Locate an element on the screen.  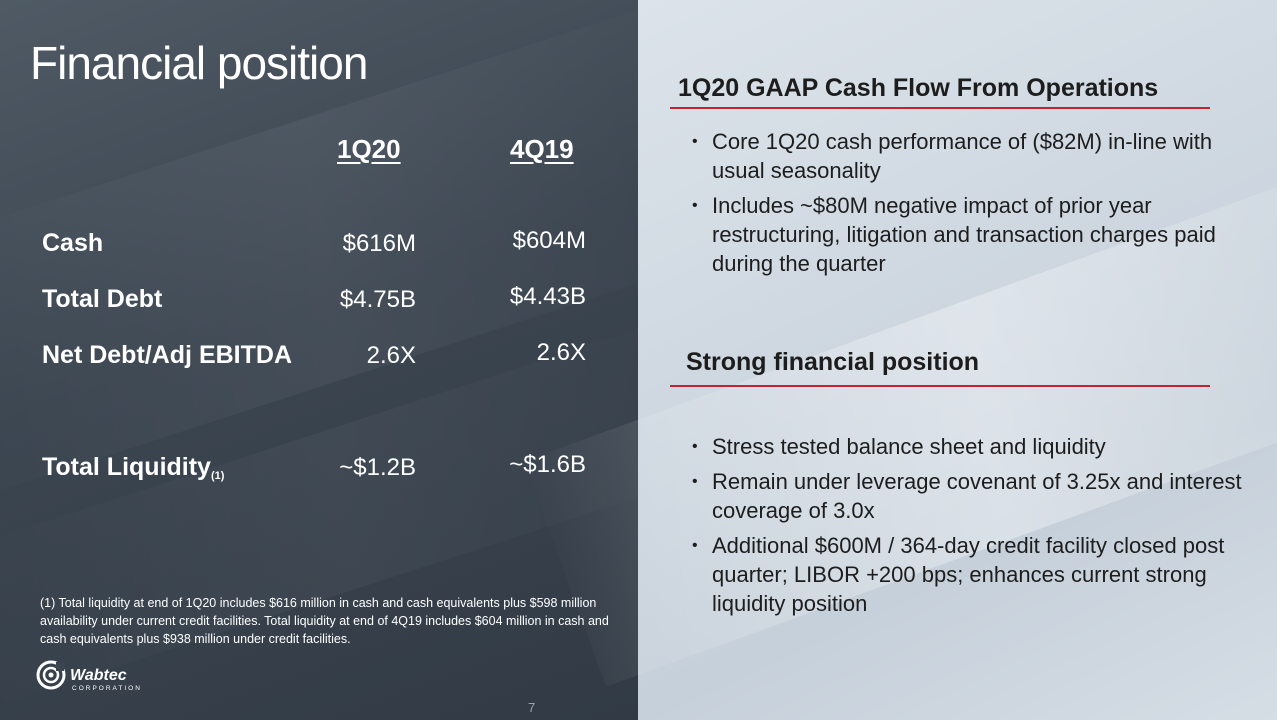
cell-debt-1q20: $4.75B is located at coordinates (377, 299).